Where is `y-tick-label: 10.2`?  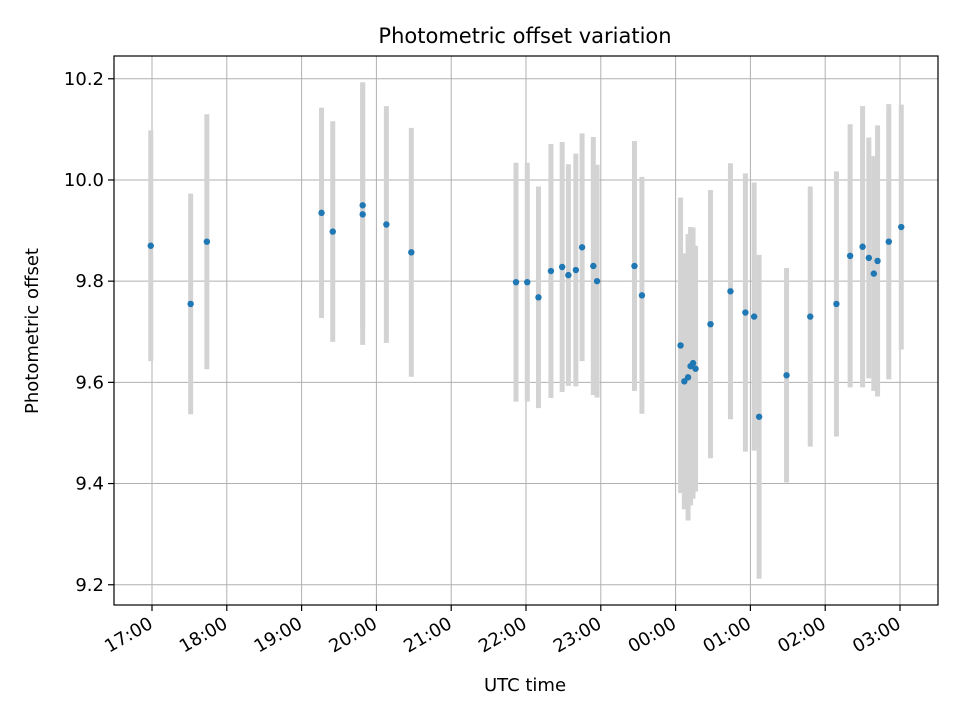 y-tick-label: 10.2 is located at coordinates (84, 79).